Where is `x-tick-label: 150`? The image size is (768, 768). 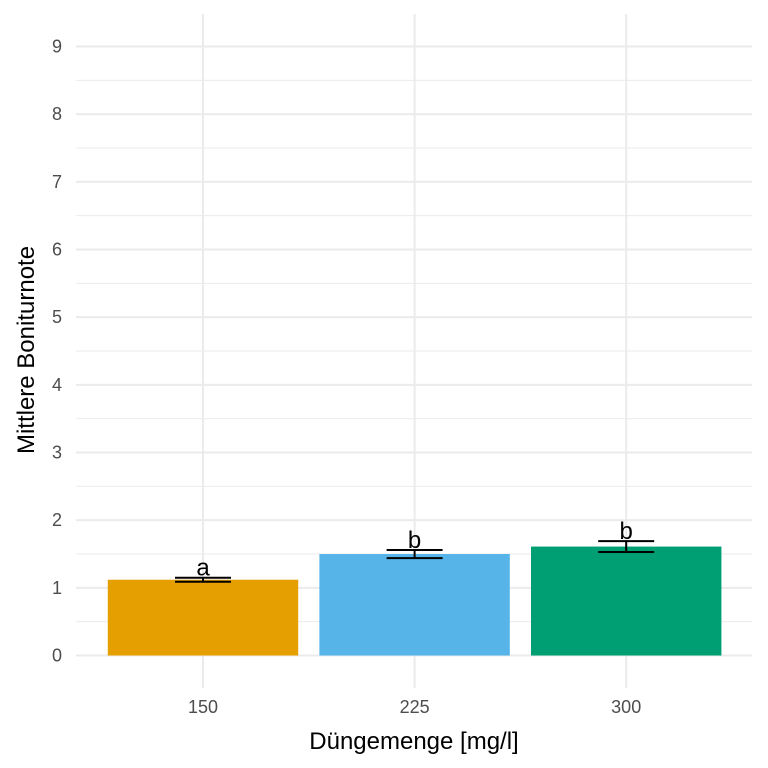 x-tick-label: 150 is located at coordinates (203, 707).